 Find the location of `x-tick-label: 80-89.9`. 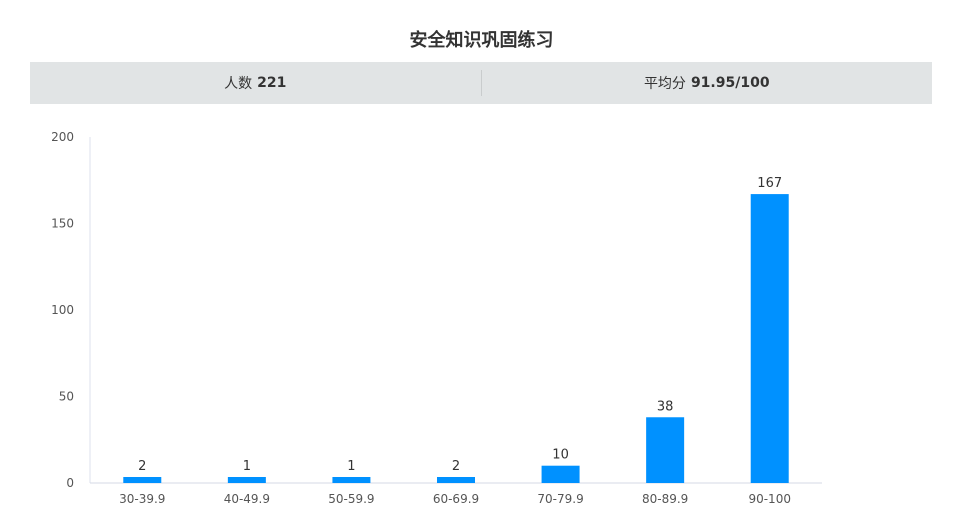

x-tick-label: 80-89.9 is located at coordinates (665, 499).